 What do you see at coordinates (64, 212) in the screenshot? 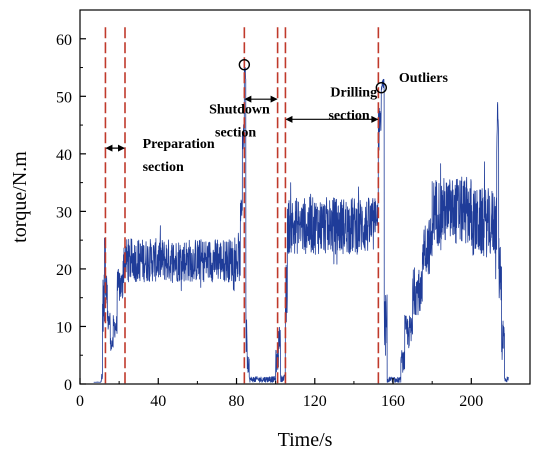
I see `y-tick-label: 30` at bounding box center [64, 212].